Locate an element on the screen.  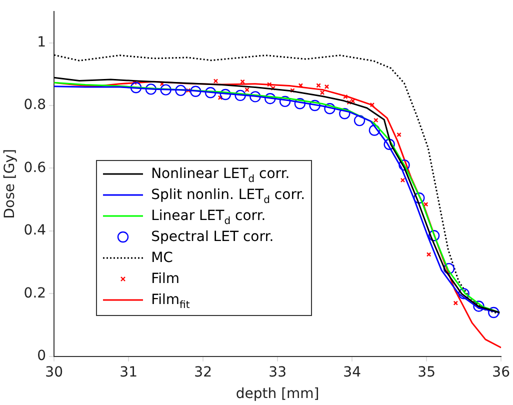
legend-label: MC is located at coordinates (162, 258).